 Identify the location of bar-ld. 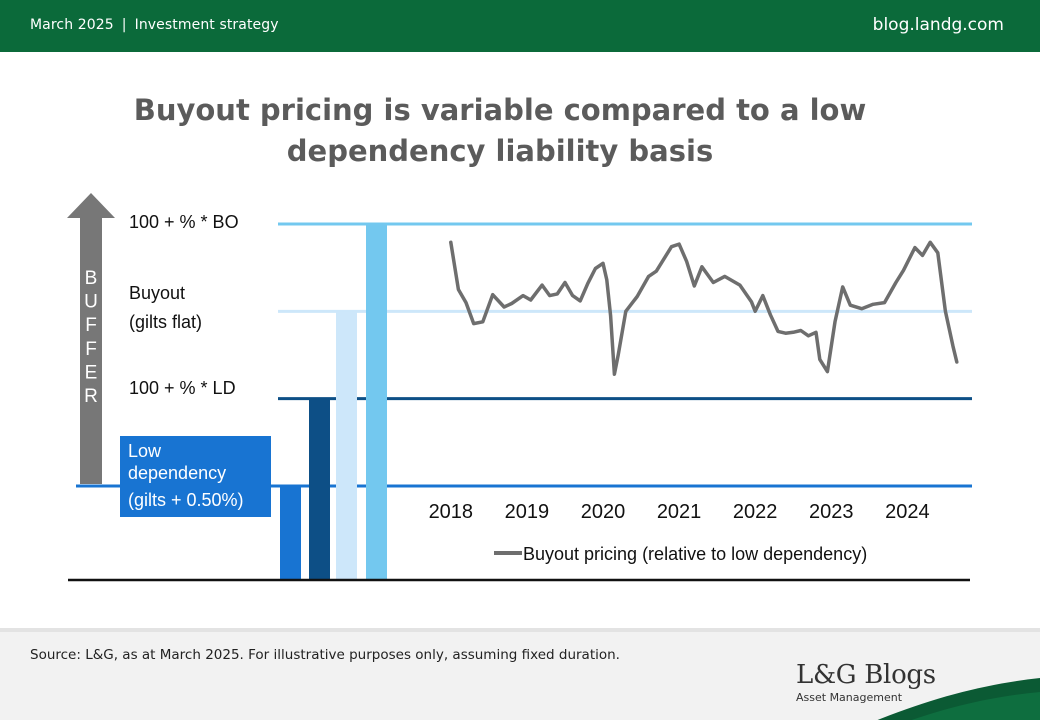
(319, 489).